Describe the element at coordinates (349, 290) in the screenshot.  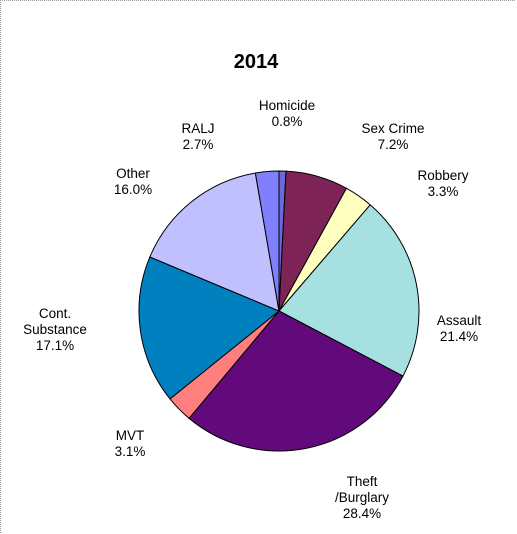
I see `pie-slice-assault` at that location.